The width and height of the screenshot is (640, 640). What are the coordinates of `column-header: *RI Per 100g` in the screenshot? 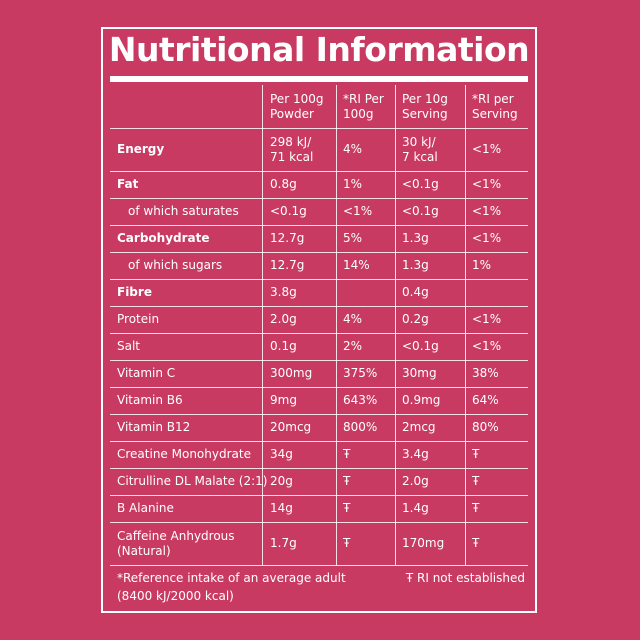 It's located at (369, 106).